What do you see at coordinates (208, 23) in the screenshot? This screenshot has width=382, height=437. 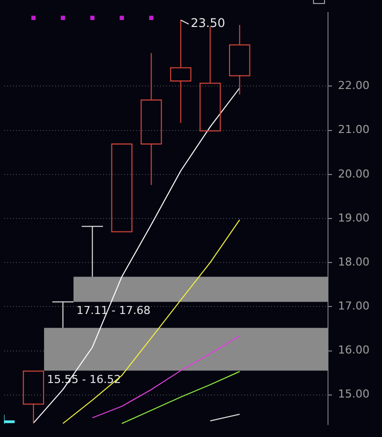 I see `annotation: 23.50` at bounding box center [208, 23].